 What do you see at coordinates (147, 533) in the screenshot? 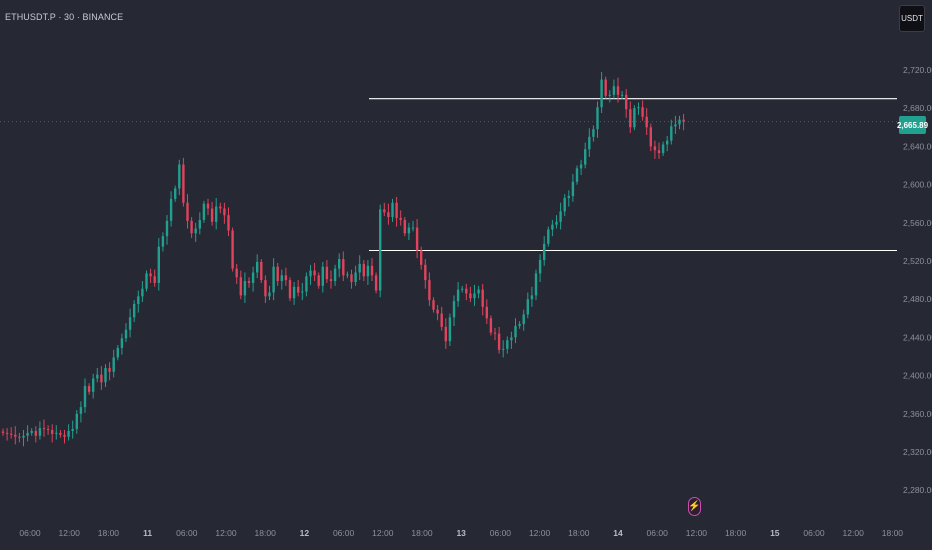
I see `time-tick-label: 11` at bounding box center [147, 533].